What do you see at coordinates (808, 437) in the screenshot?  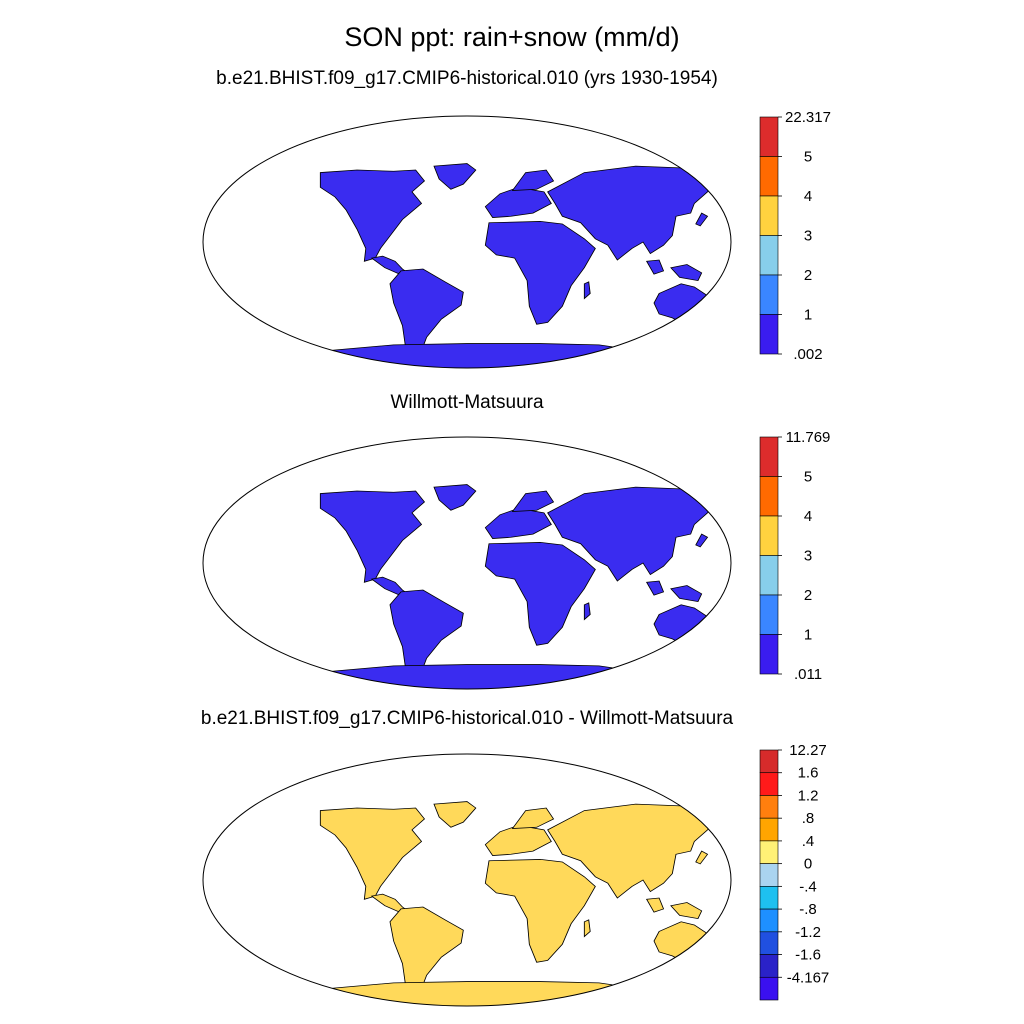 I see `colorbar-2-label: 11.769` at bounding box center [808, 437].